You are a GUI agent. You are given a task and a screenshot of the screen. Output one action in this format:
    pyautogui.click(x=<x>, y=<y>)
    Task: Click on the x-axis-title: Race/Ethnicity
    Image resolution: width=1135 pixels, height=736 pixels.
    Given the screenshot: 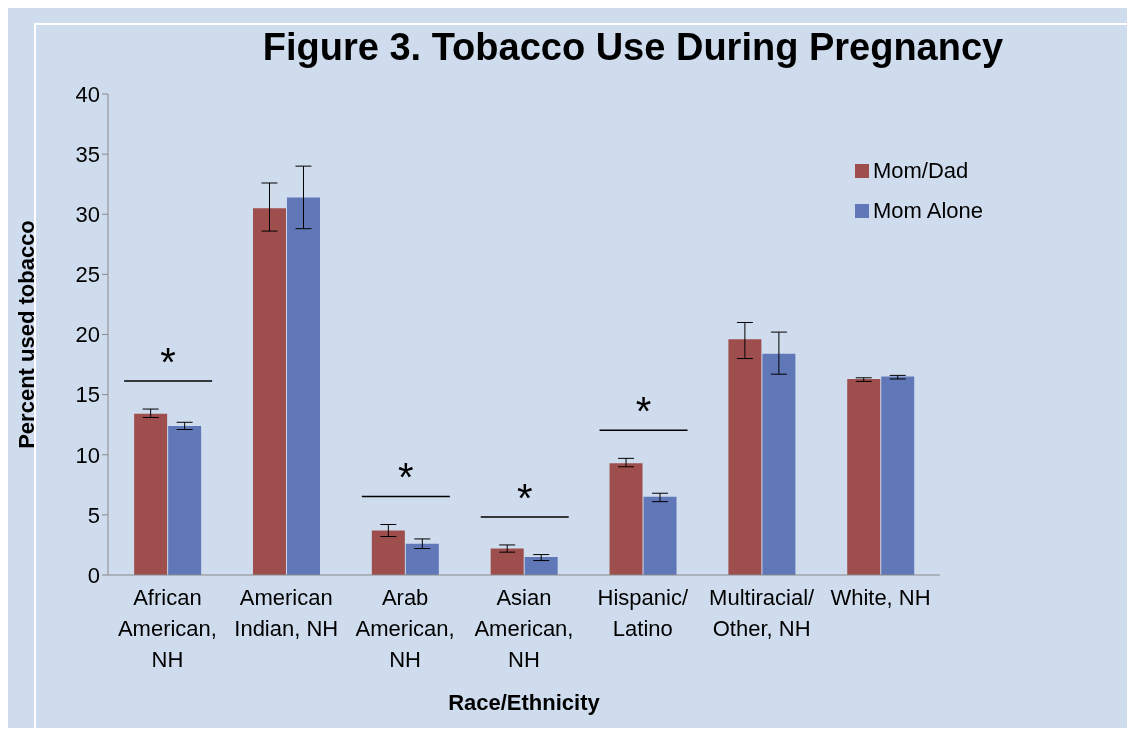 What is the action you would take?
    pyautogui.click(x=524, y=702)
    